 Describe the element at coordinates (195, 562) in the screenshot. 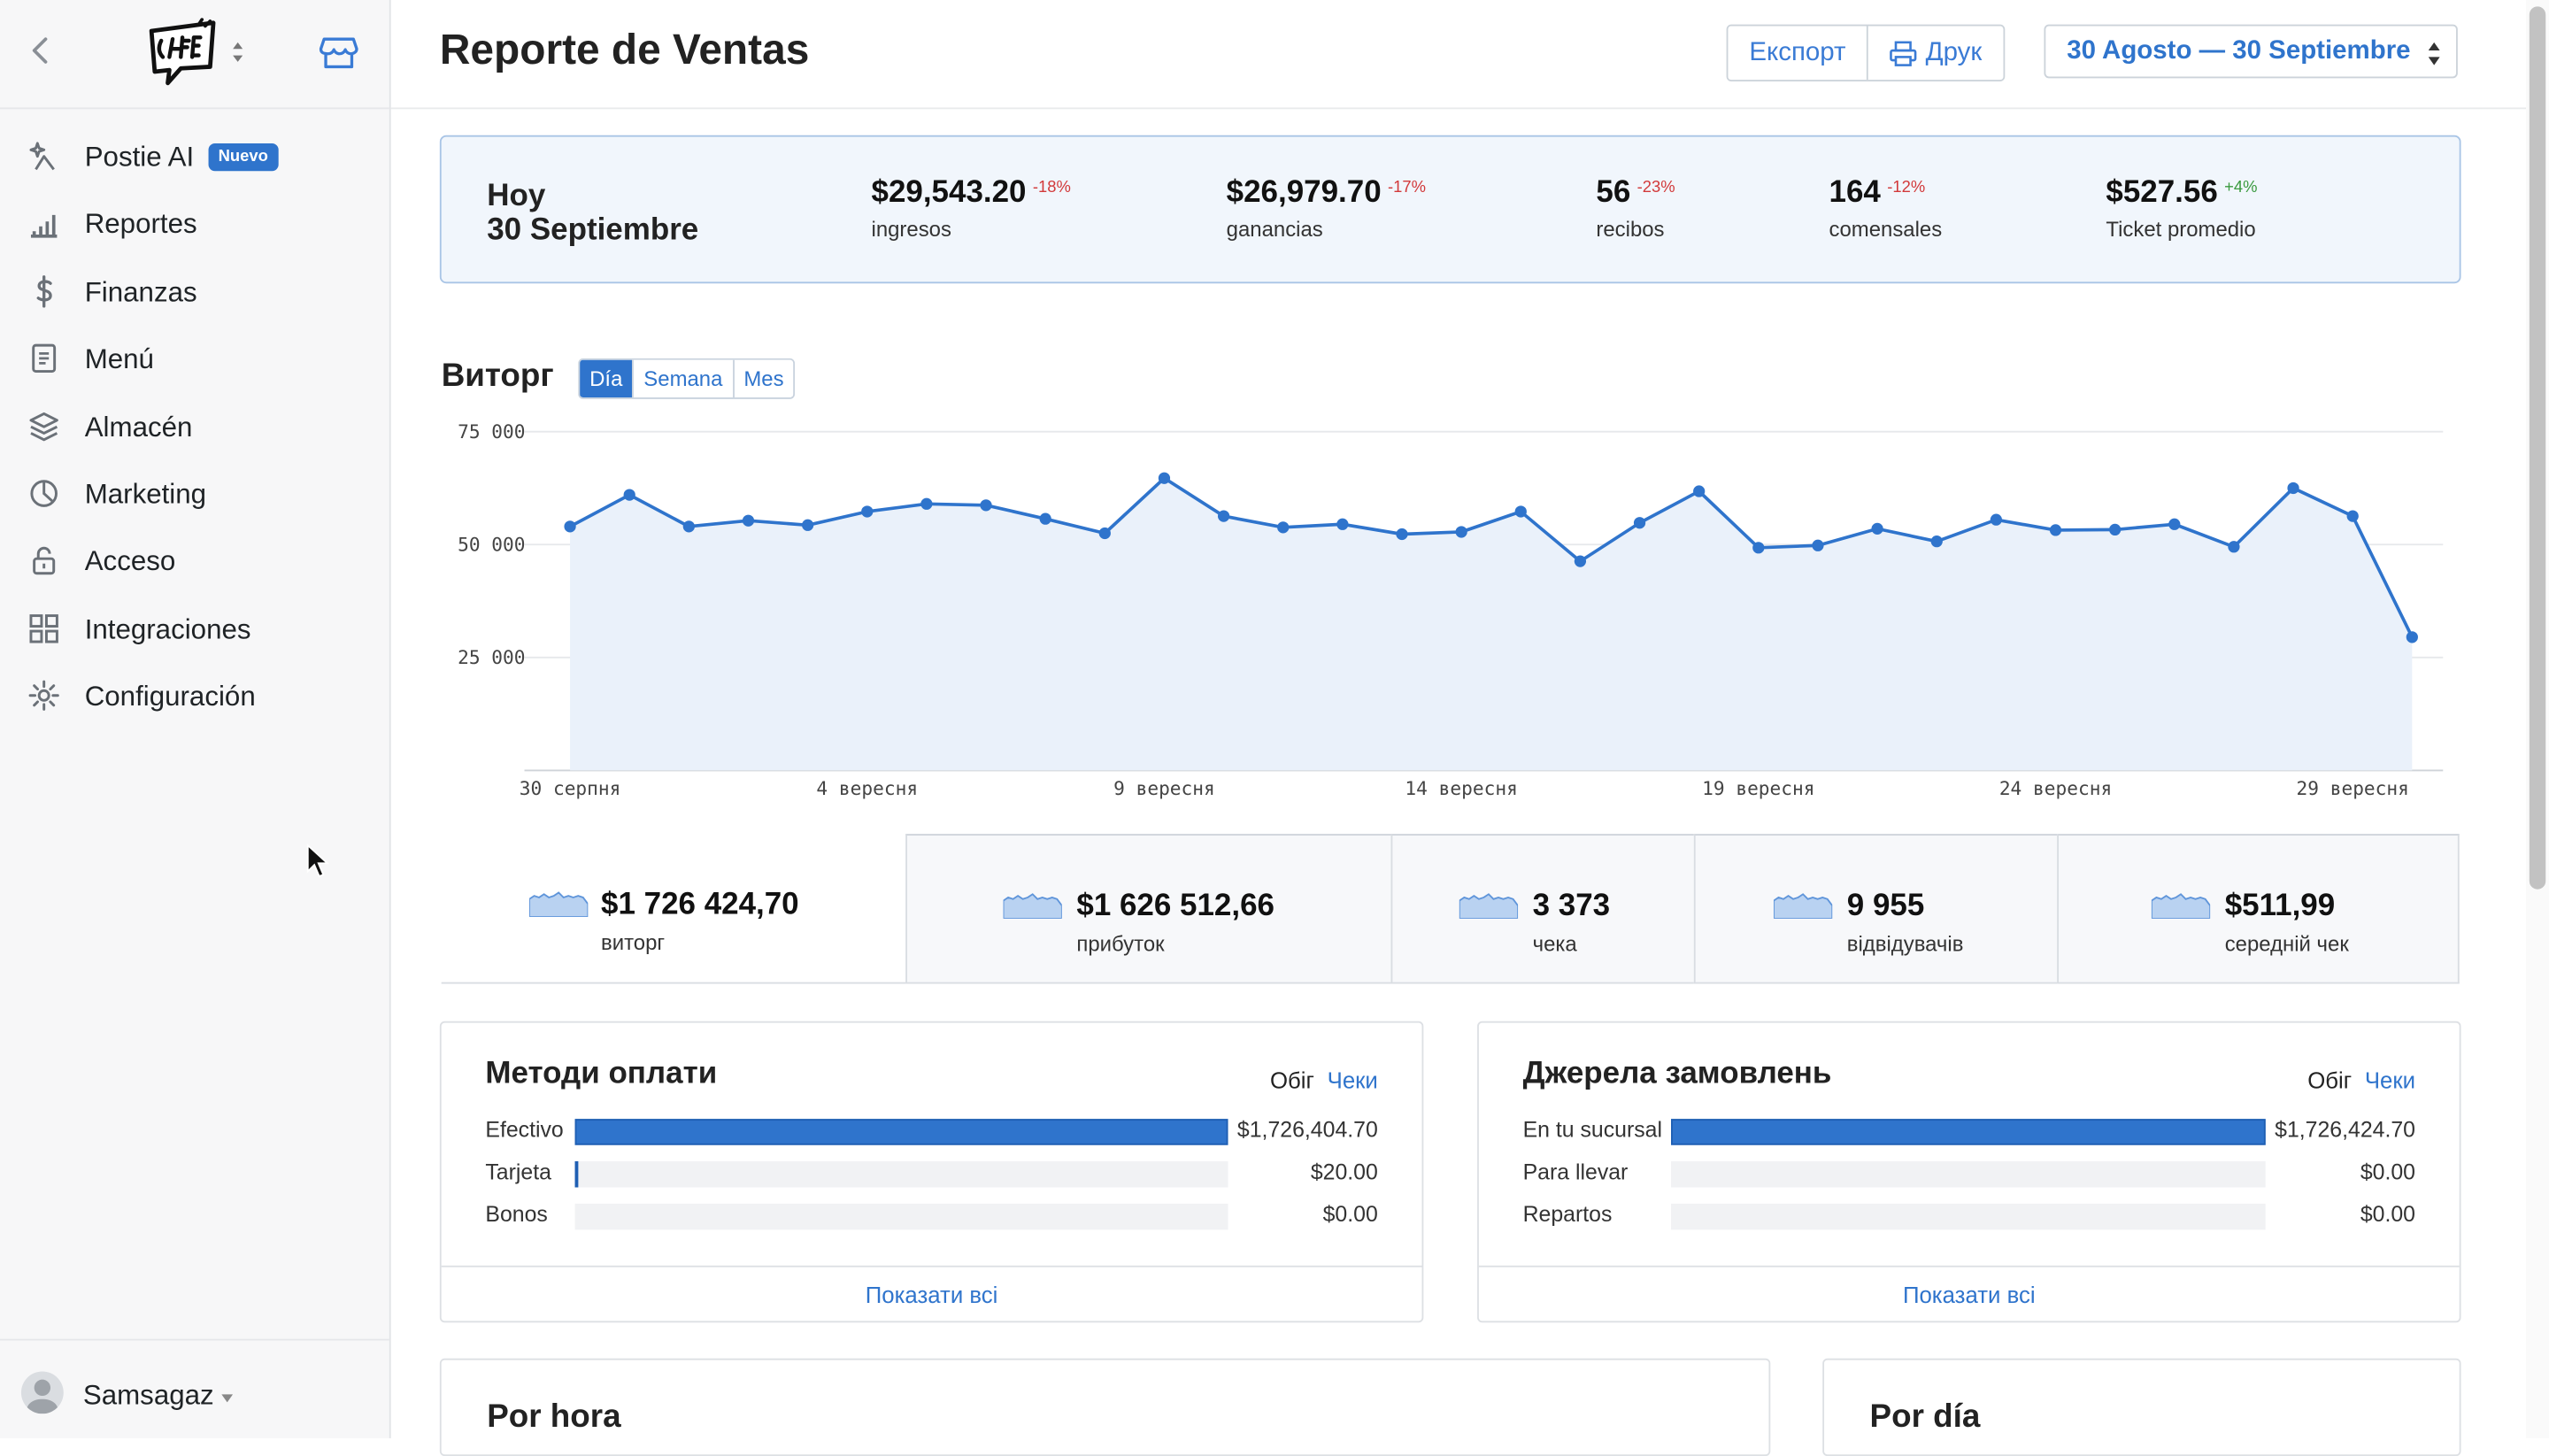

I see `sidebar-item-acceso: Acceso` at that location.